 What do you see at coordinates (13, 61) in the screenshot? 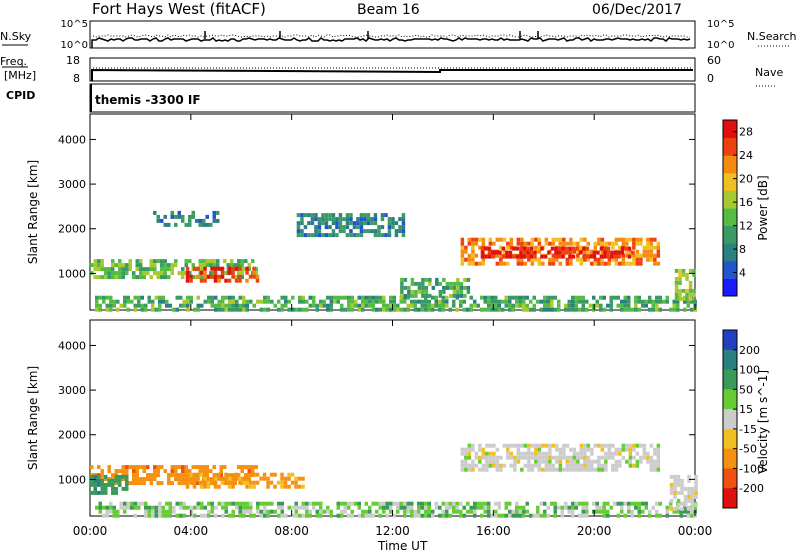
I see `freq-label: Freq.` at bounding box center [13, 61].